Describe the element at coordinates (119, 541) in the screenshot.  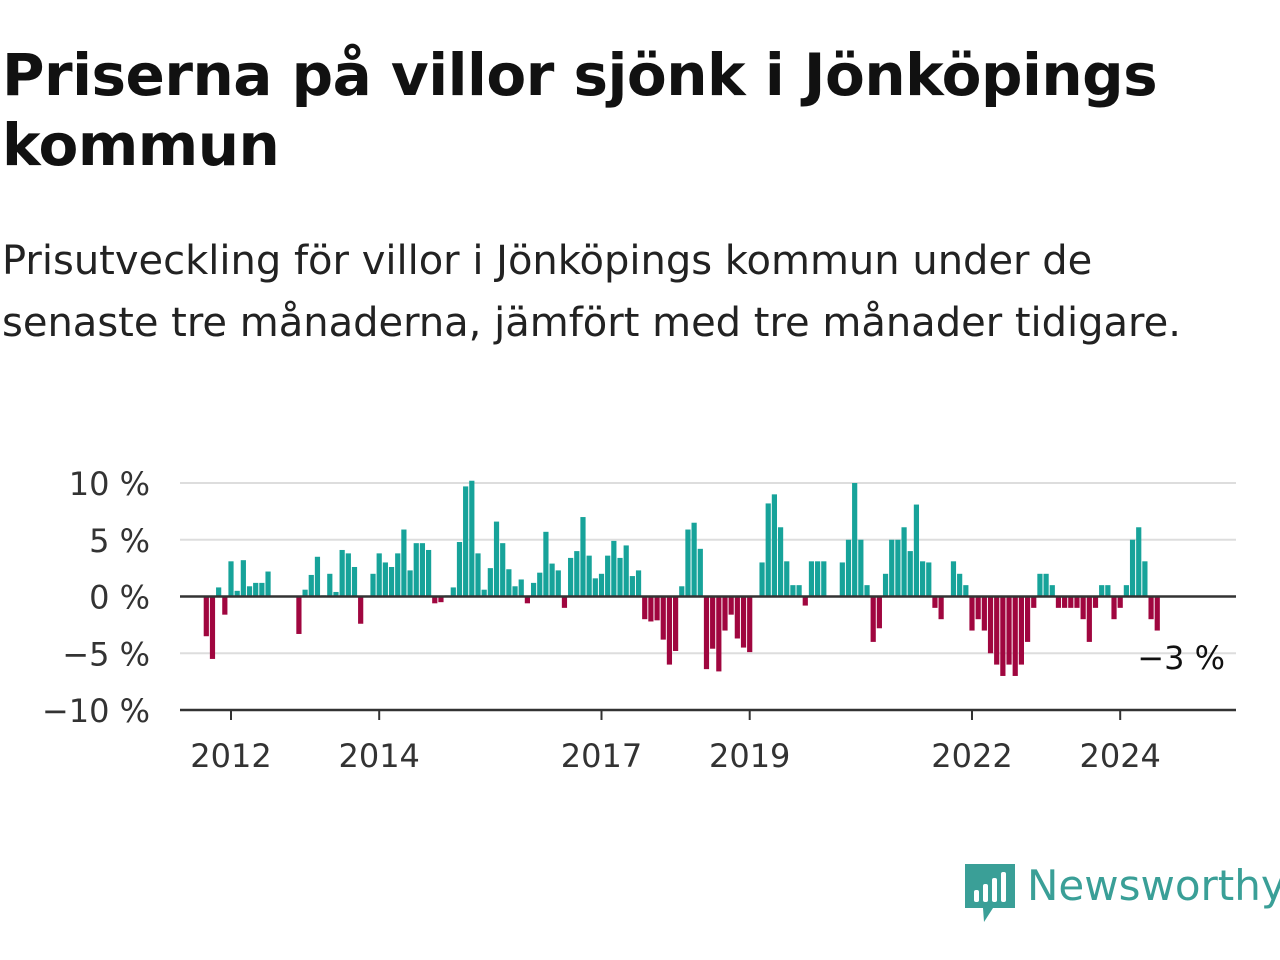
I see `y-tick-label: 5 %` at that location.